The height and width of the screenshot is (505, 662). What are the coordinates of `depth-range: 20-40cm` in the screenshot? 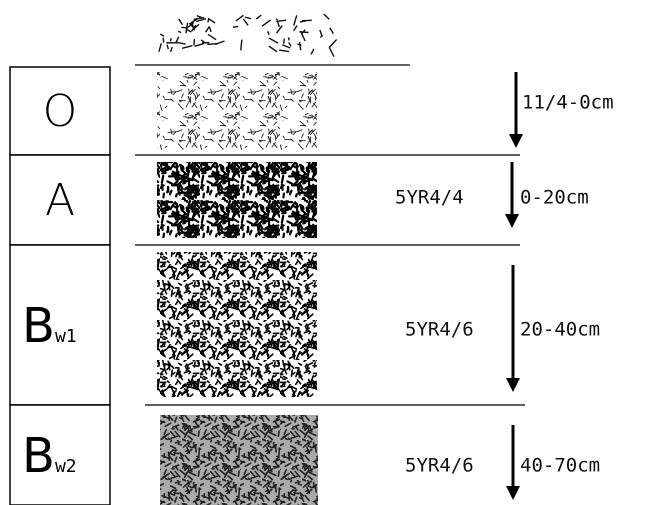 It's located at (560, 330).